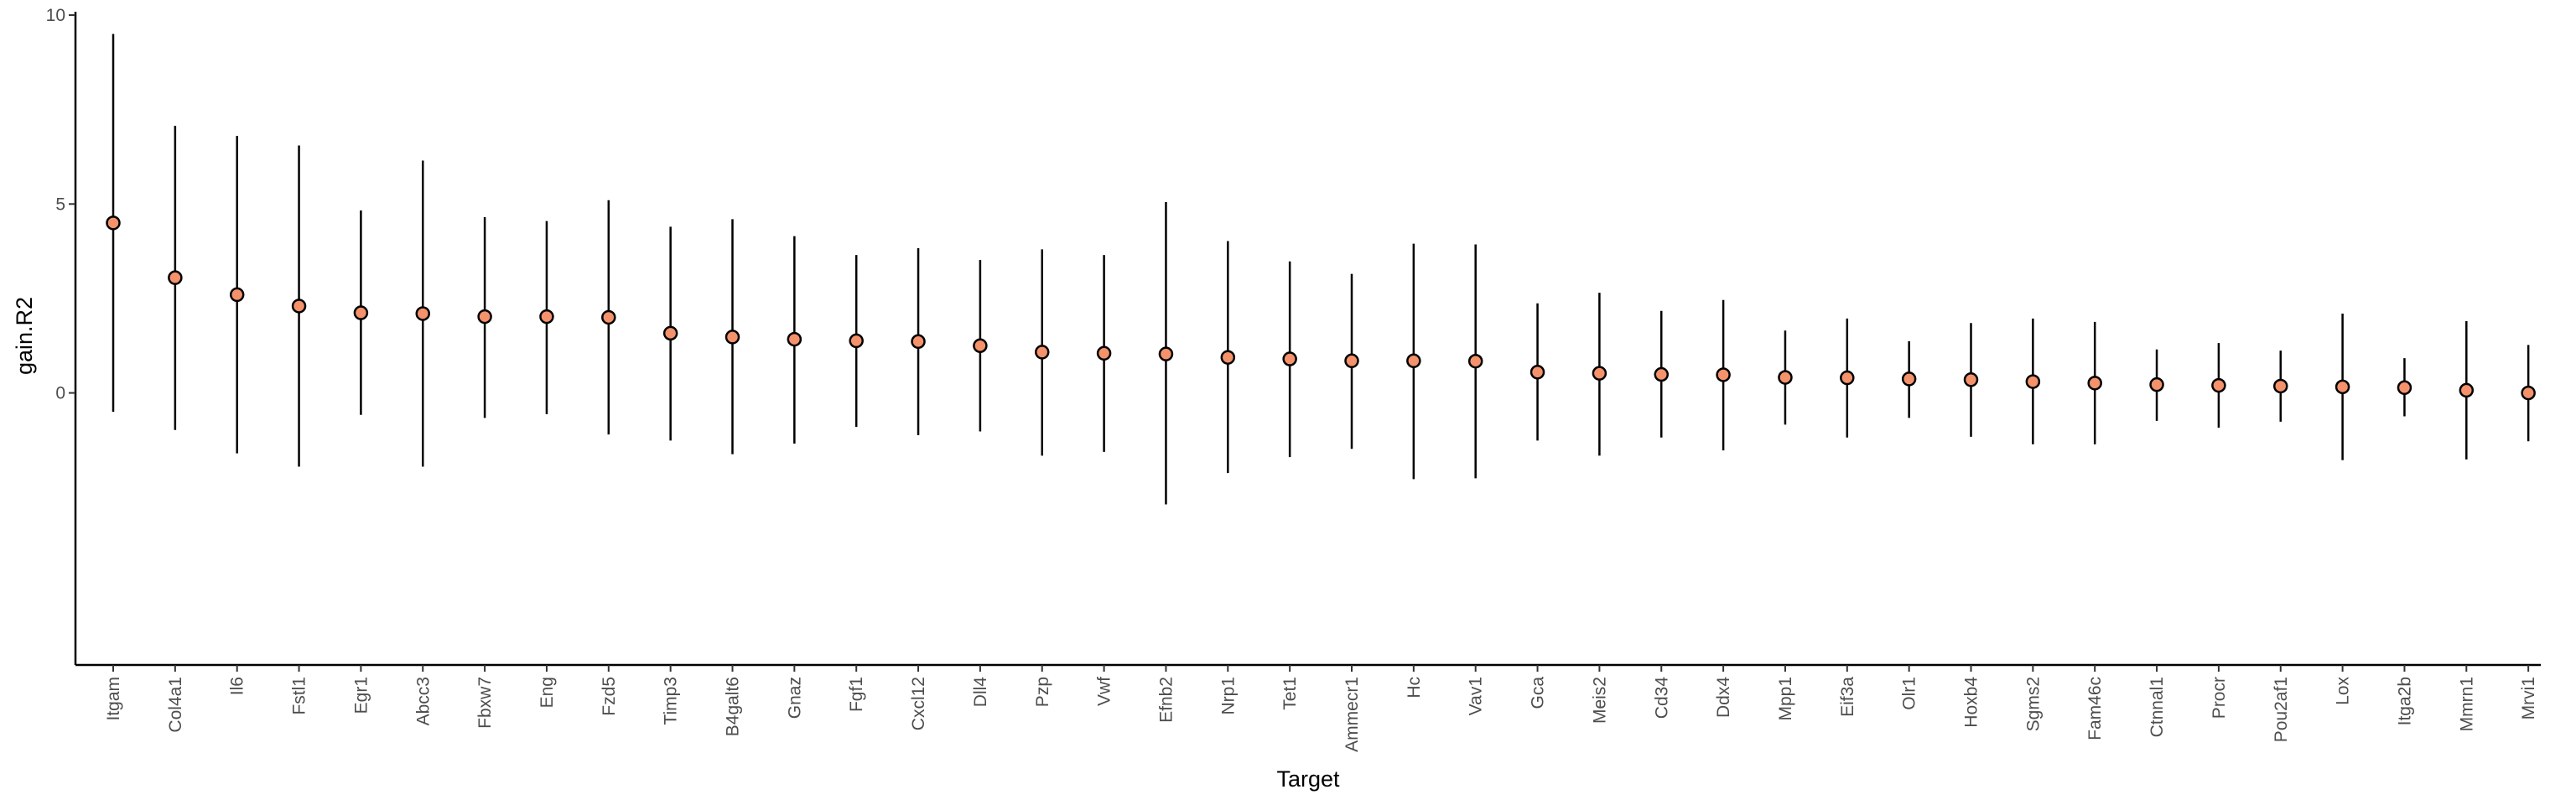 This screenshot has height=805, width=2576. I want to click on point-procr, so click(2218, 385).